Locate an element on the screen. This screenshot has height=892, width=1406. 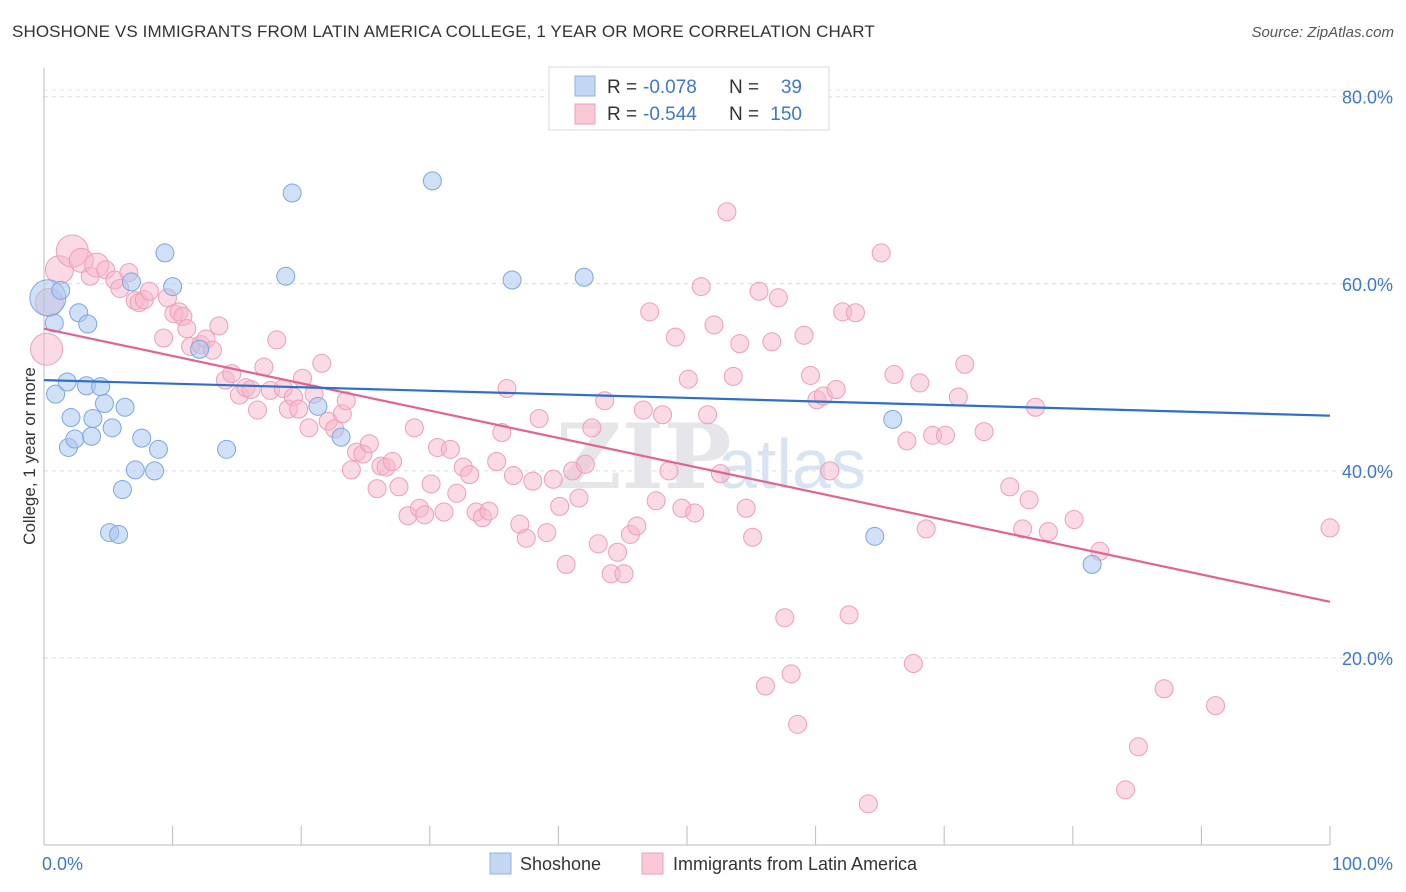
stats-r-value-shoshone: -0.078 is located at coordinates (670, 87).